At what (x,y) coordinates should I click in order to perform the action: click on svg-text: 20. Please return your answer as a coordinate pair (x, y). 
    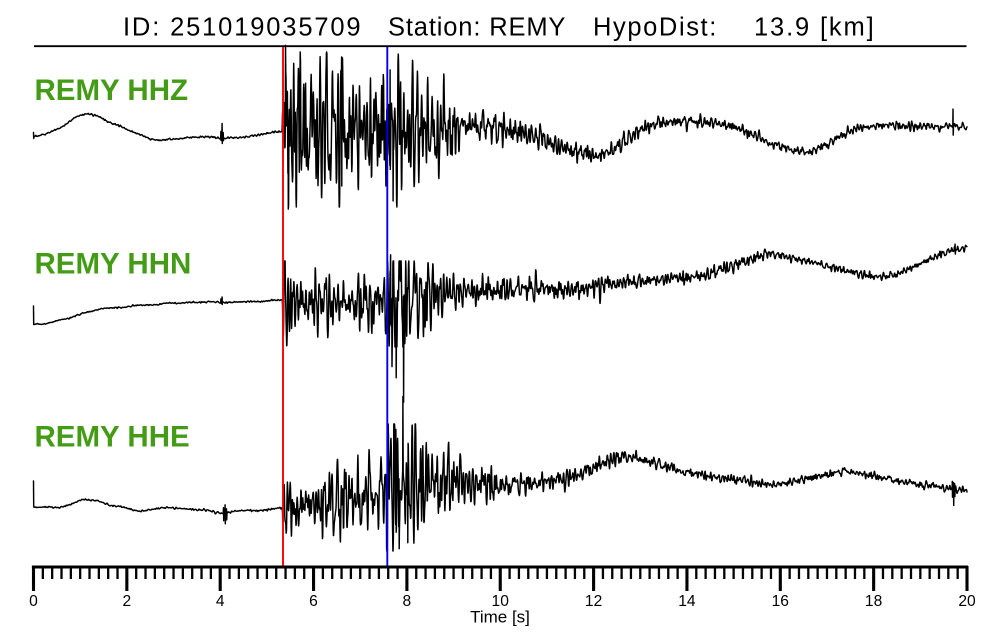
    Looking at the image, I should click on (967, 601).